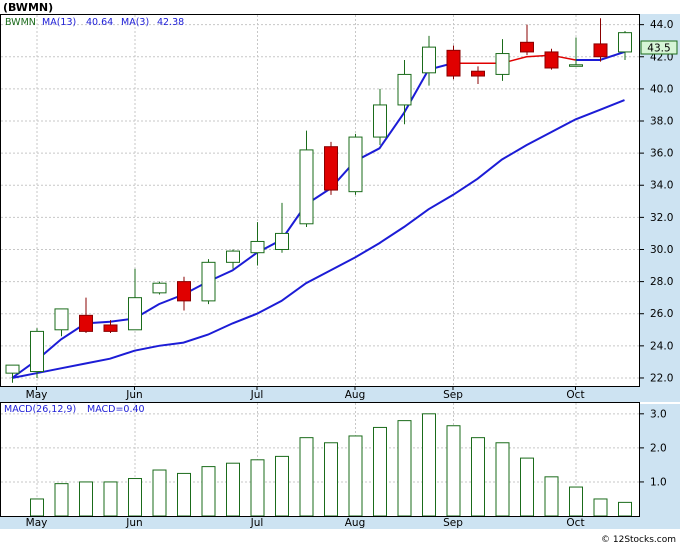 The image size is (680, 550). Describe the element at coordinates (59, 22) in the screenshot. I see `legend-ma13-label: MA(13)` at that location.